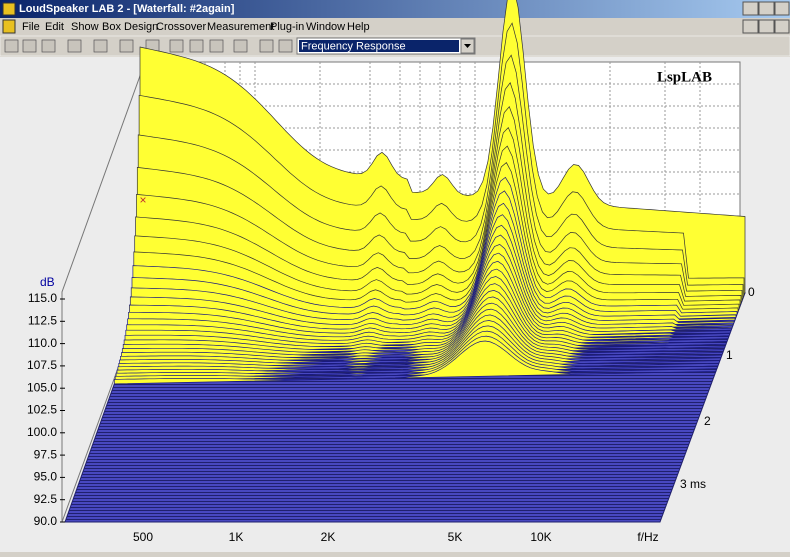  I want to click on x-tick-label: 5K, so click(455, 537).